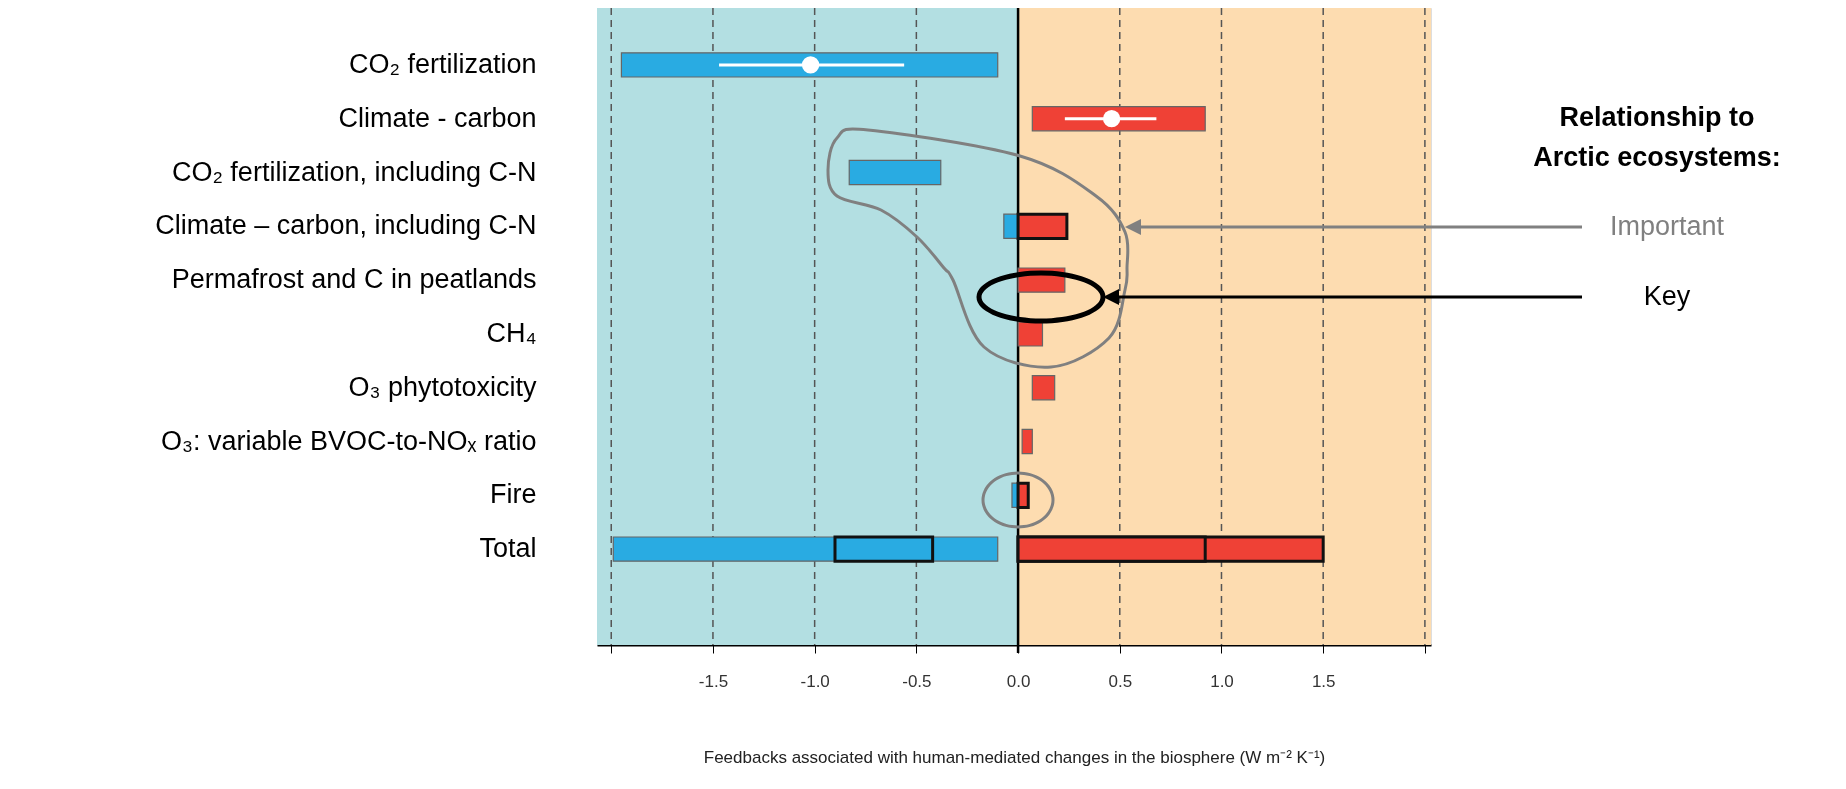 This screenshot has height=789, width=1846. I want to click on y-tick-label: CO₂ fertilization, so click(442, 63).